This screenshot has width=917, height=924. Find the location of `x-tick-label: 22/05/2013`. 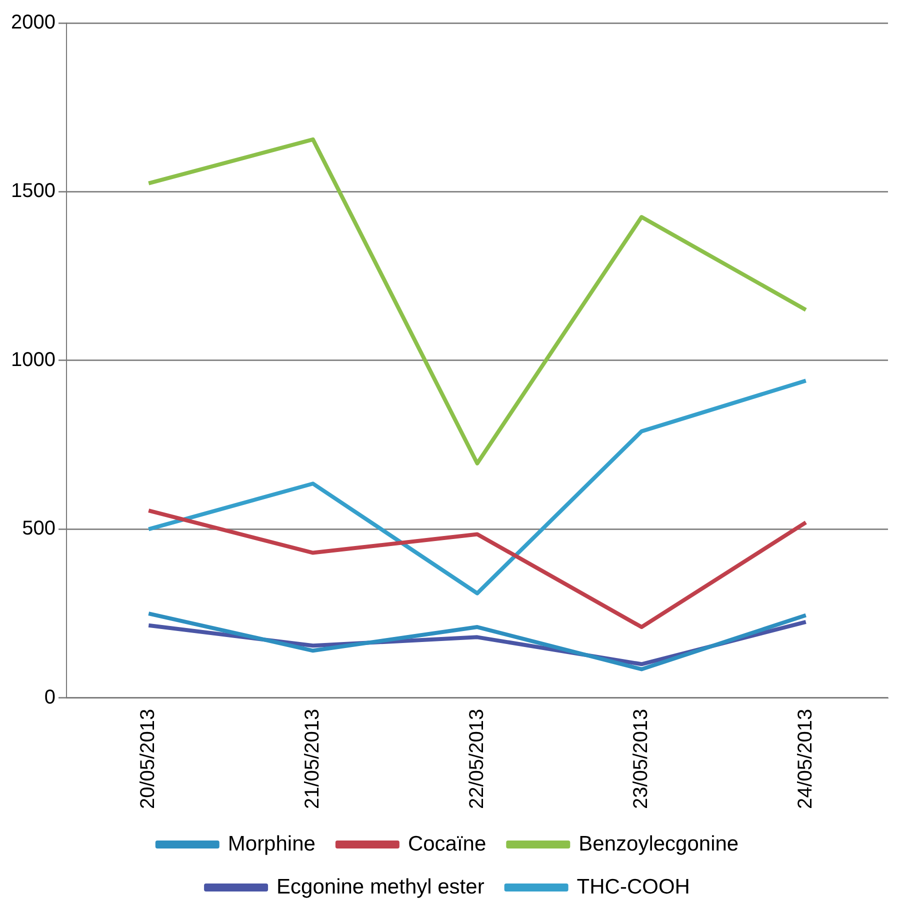

x-tick-label: 22/05/2013 is located at coordinates (477, 759).